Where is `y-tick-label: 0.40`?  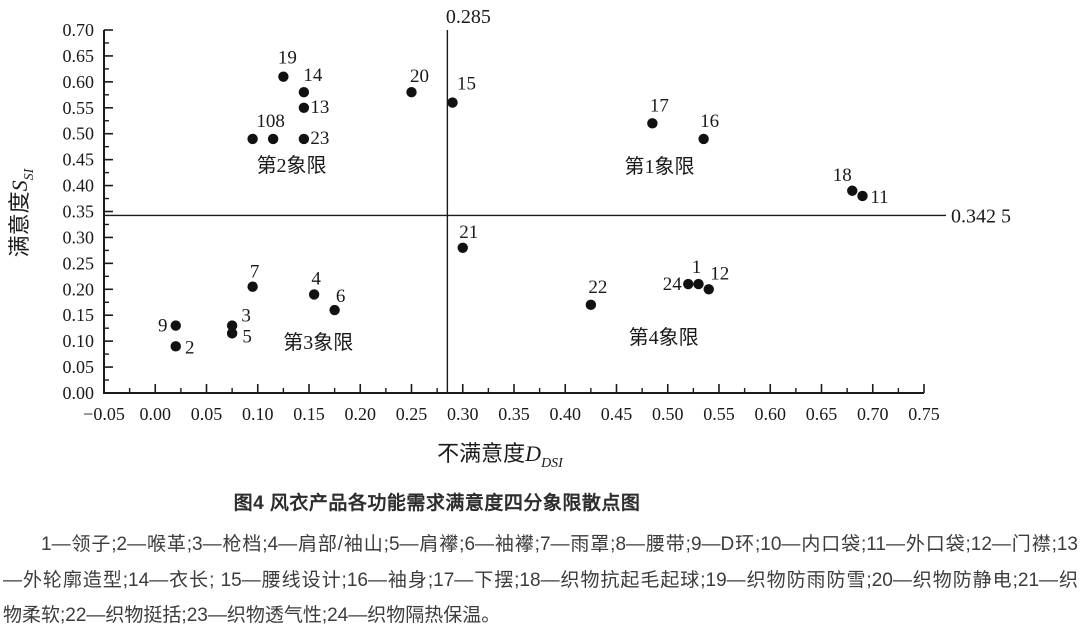 y-tick-label: 0.40 is located at coordinates (79, 186).